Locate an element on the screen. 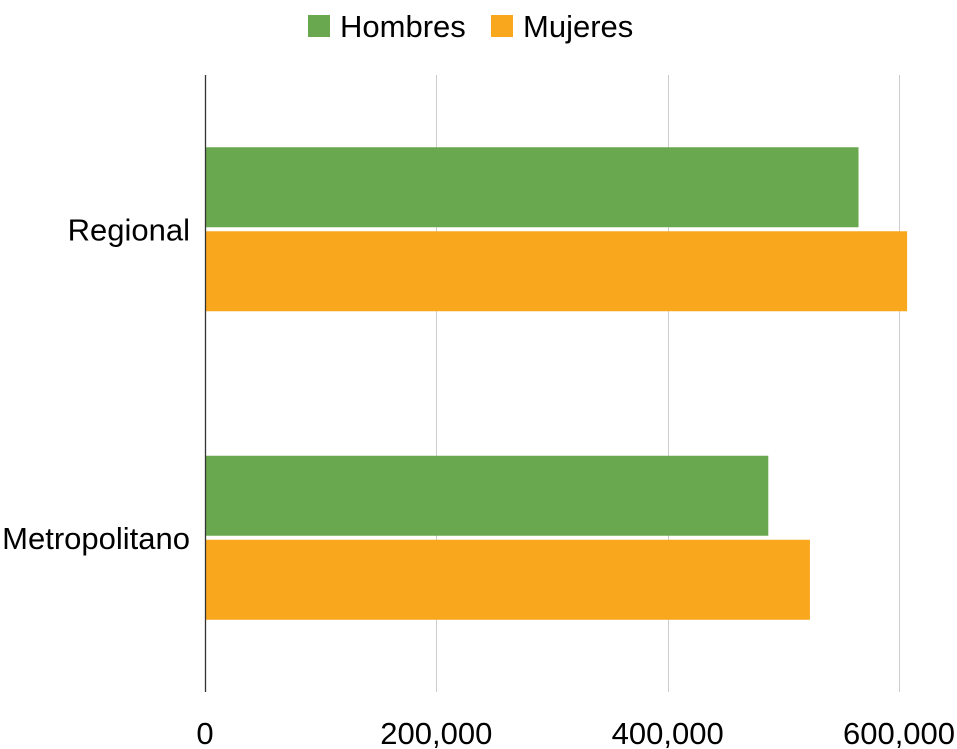  category-label: Regional is located at coordinates (129, 229).